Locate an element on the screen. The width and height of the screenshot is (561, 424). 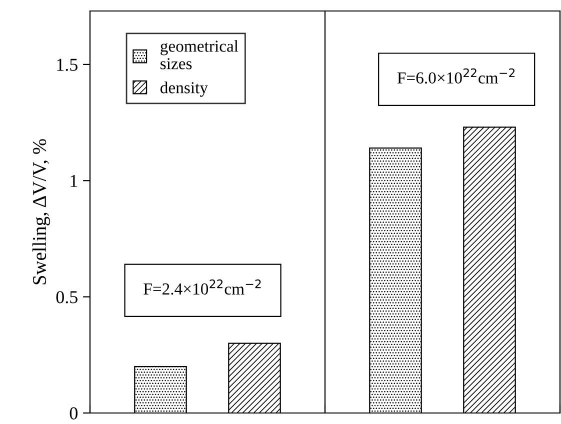
y-axis-title: Swelling, ΔV/V, % is located at coordinates (41, 211).